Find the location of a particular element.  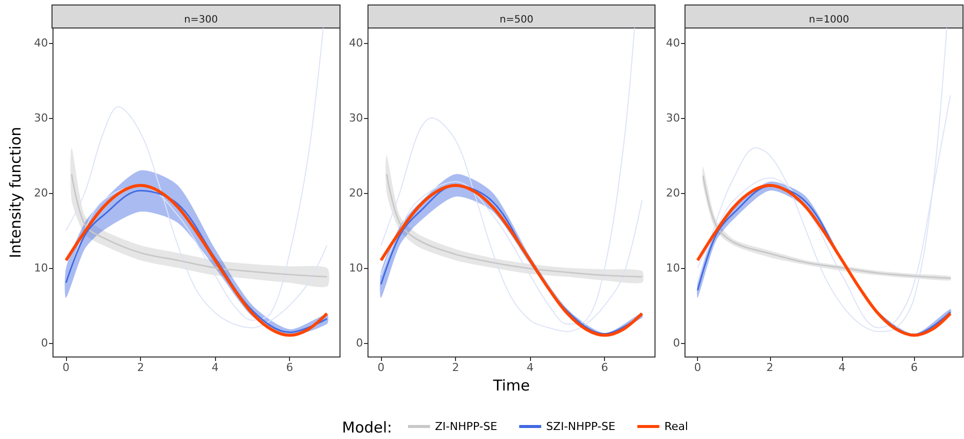

chart-title: n=500 is located at coordinates (517, 20).